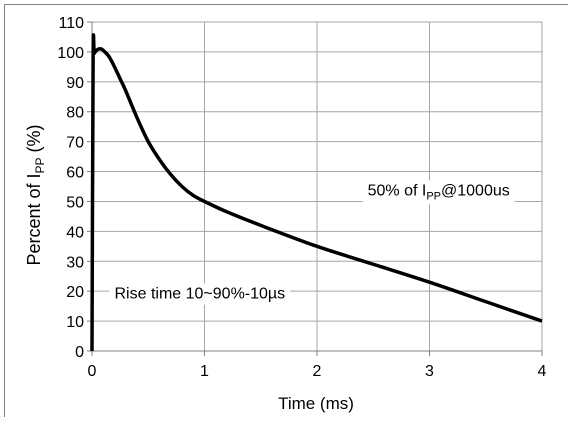  What do you see at coordinates (429, 371) in the screenshot?
I see `x-tick-label: 3` at bounding box center [429, 371].